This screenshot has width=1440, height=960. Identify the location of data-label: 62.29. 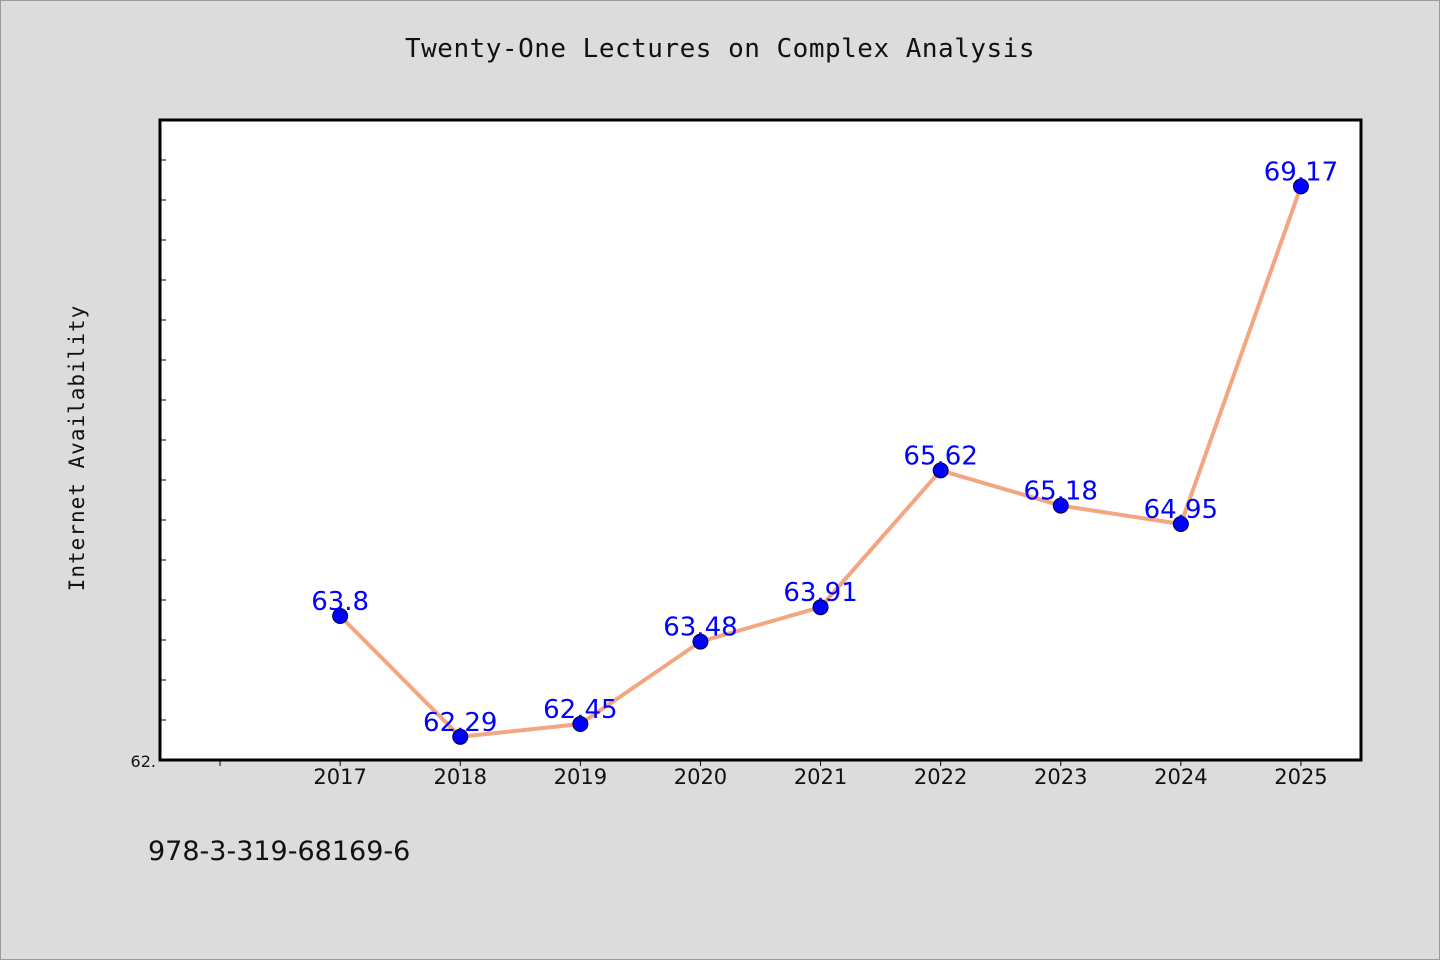
(460, 723).